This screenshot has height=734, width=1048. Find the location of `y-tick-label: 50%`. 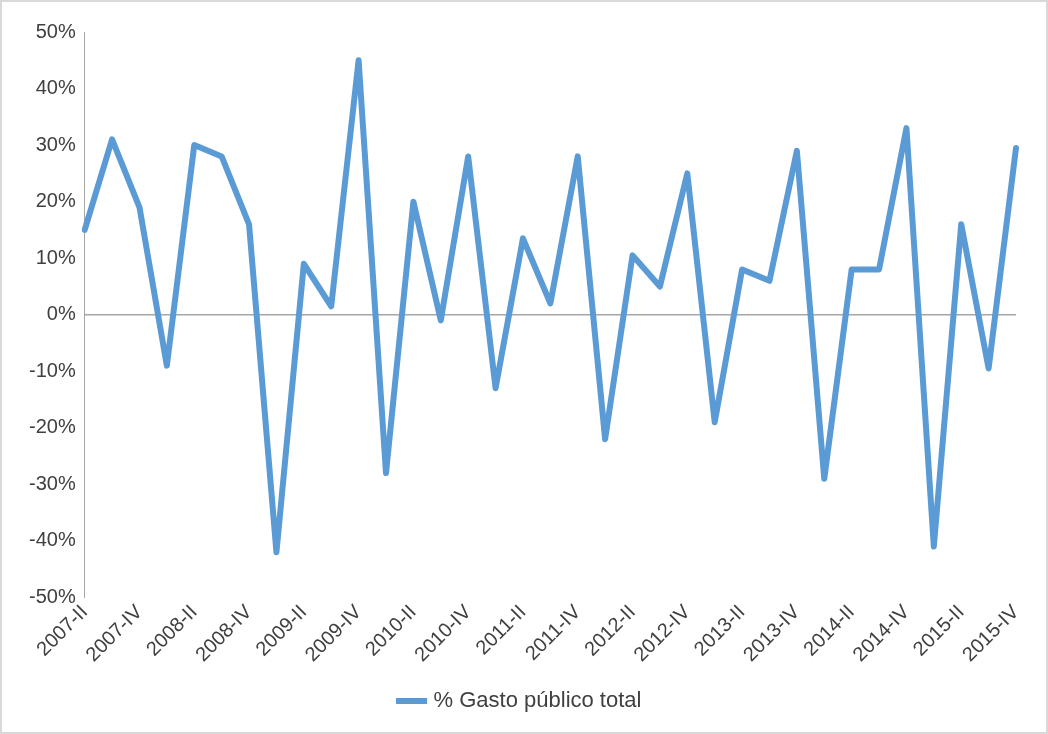

y-tick-label: 50% is located at coordinates (55, 30).